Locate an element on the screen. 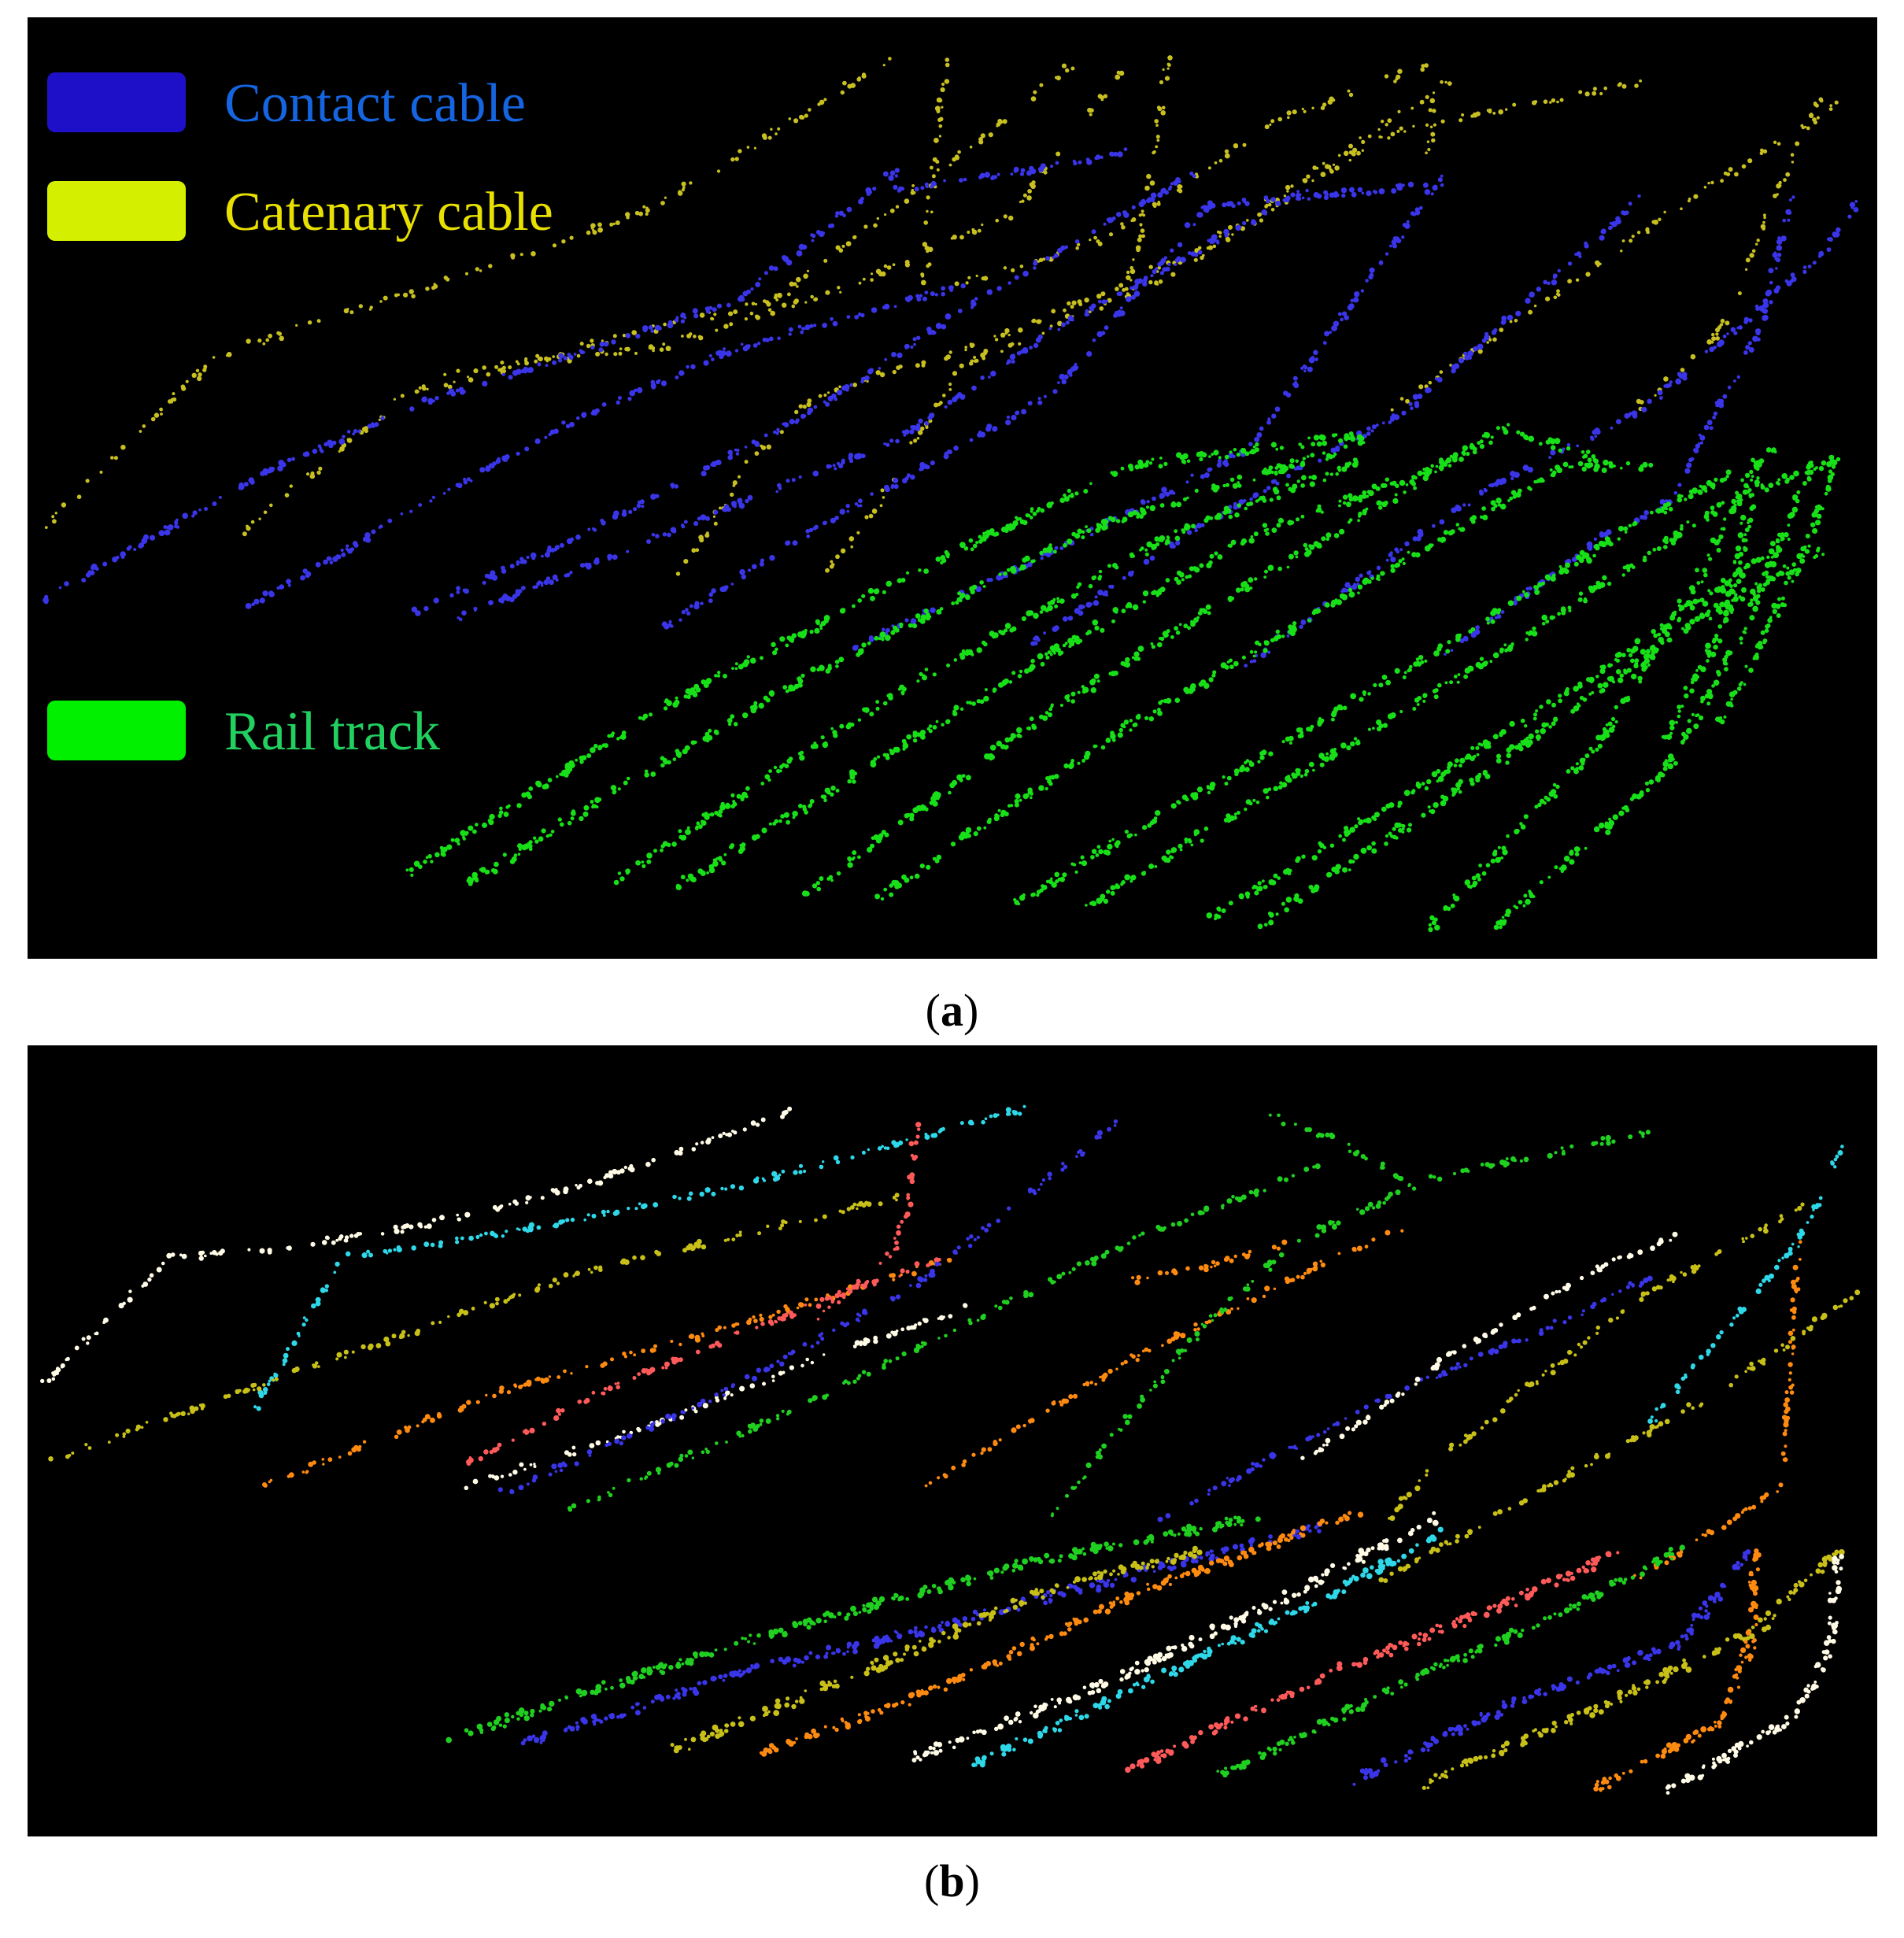 Image resolution: width=1904 pixels, height=1938 pixels. caption-b: (b) is located at coordinates (952, 1881).